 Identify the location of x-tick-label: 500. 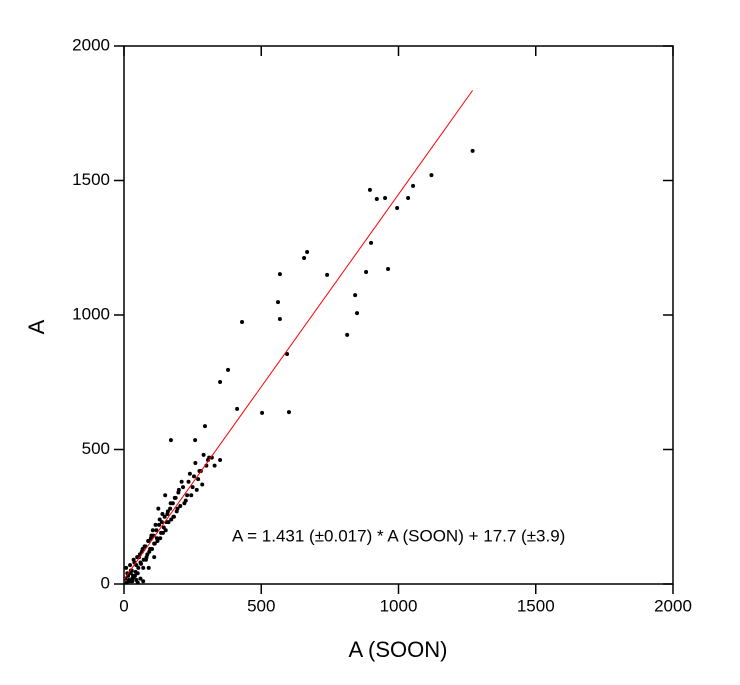
(261, 605).